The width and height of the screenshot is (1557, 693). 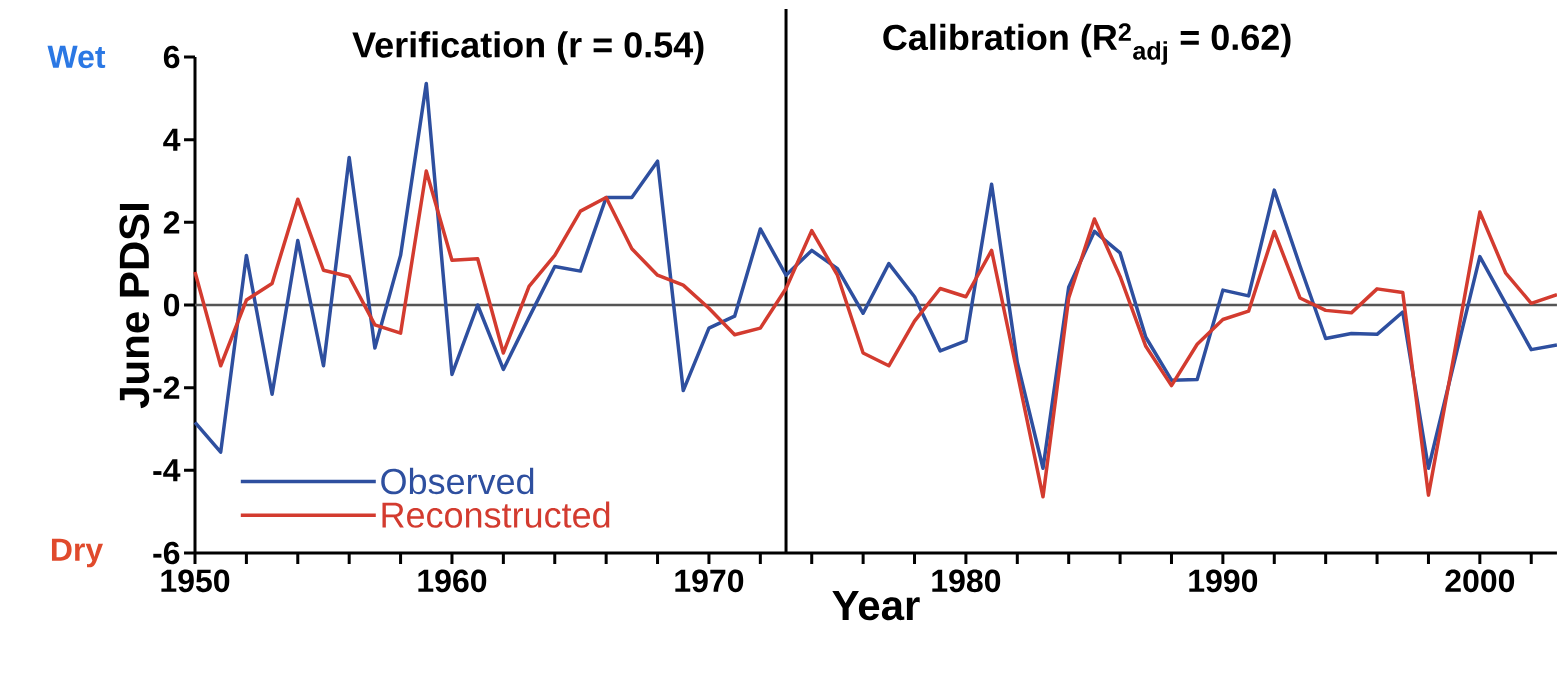 I want to click on y-axis-title: June PDSI, so click(x=134, y=306).